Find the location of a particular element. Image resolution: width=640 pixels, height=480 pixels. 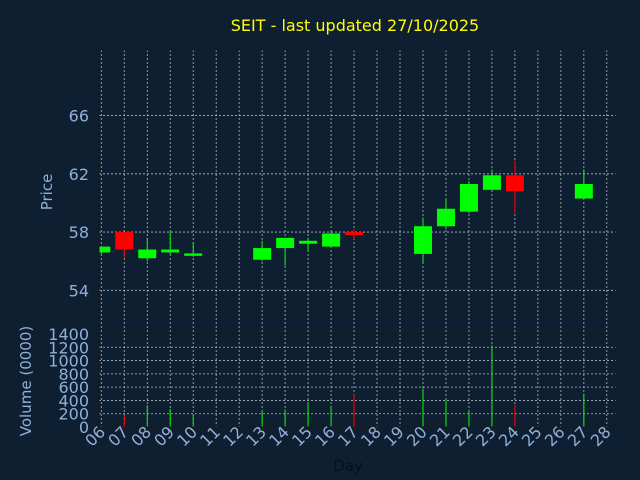

price-axis-label: Price is located at coordinates (47, 192).